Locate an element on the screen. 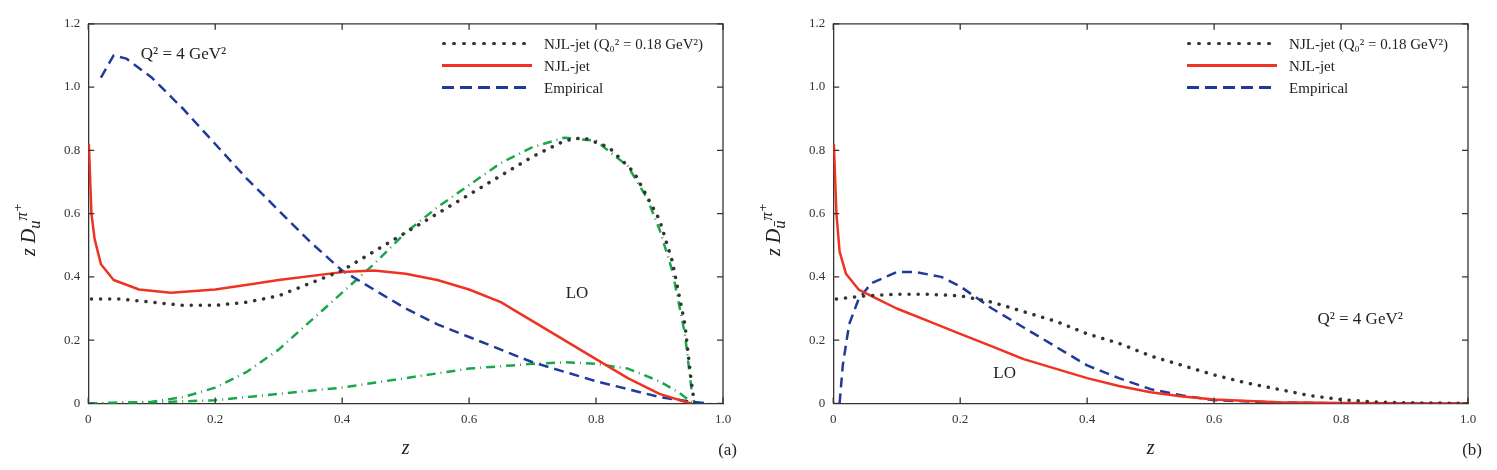 The image size is (1497, 470). text: (a) is located at coordinates (727, 450).